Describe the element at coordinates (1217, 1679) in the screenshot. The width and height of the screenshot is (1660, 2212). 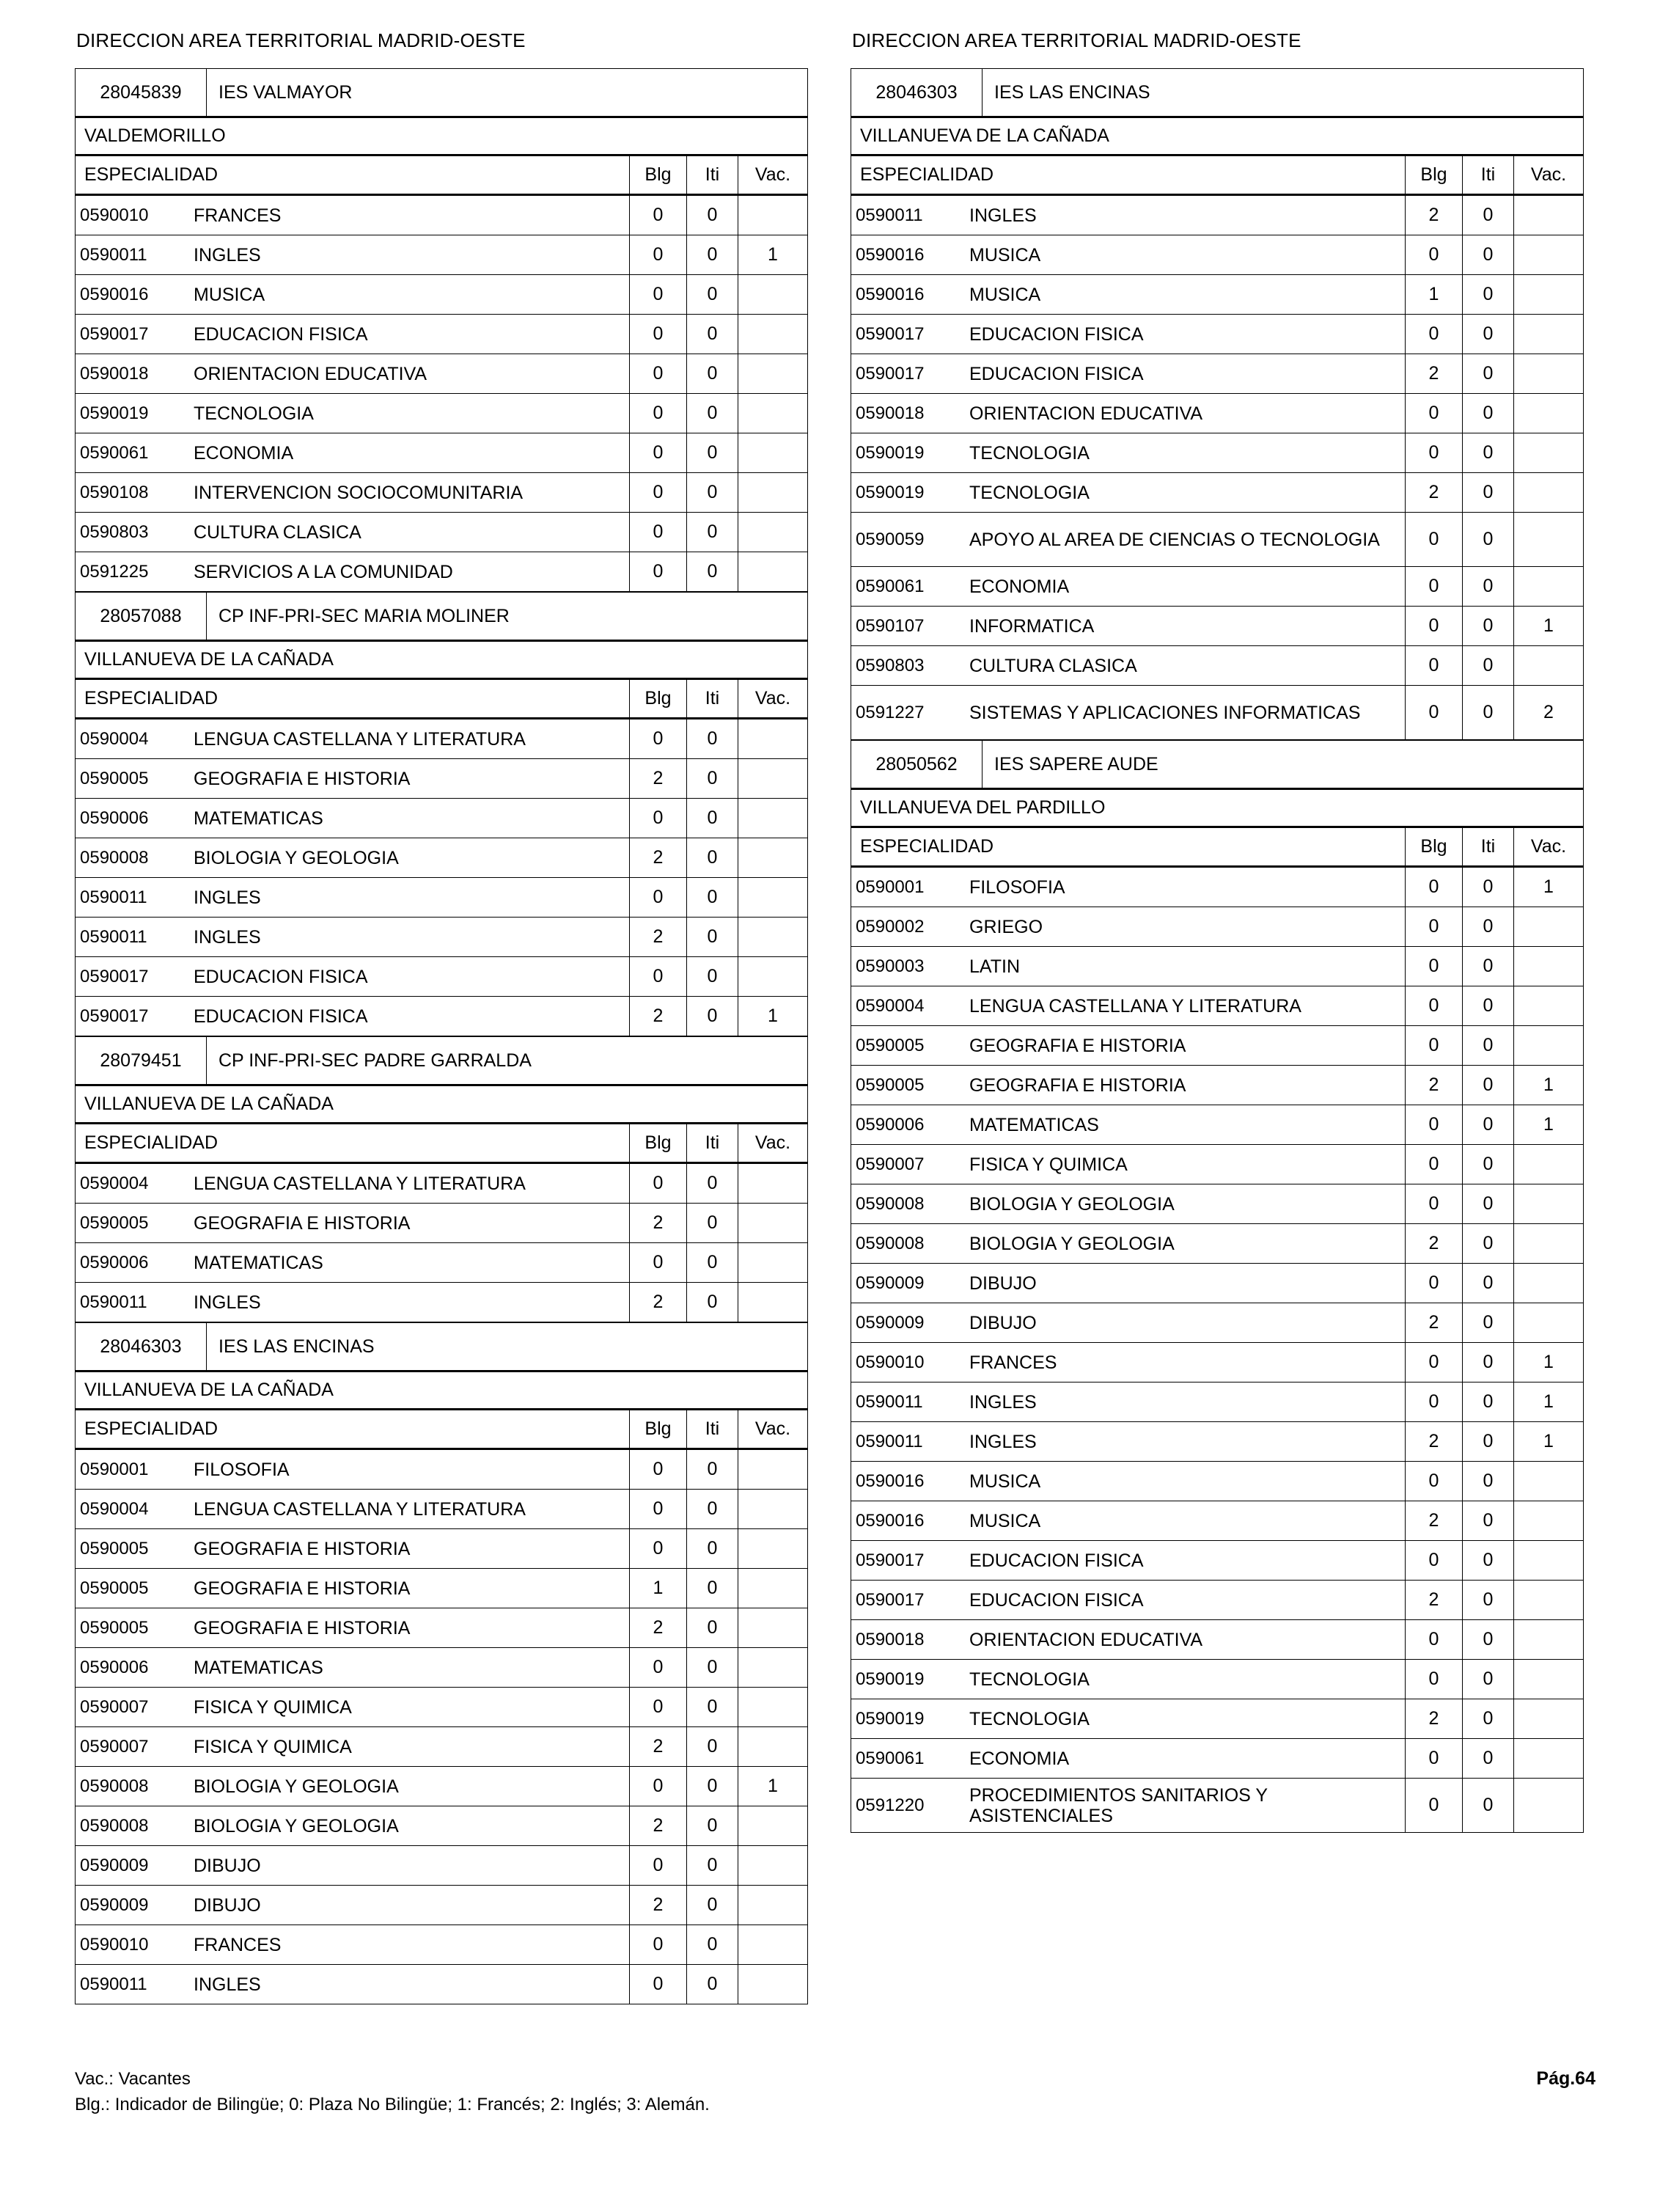
I see `table-row: 0590019 TECNOLOGIA 0 0` at that location.